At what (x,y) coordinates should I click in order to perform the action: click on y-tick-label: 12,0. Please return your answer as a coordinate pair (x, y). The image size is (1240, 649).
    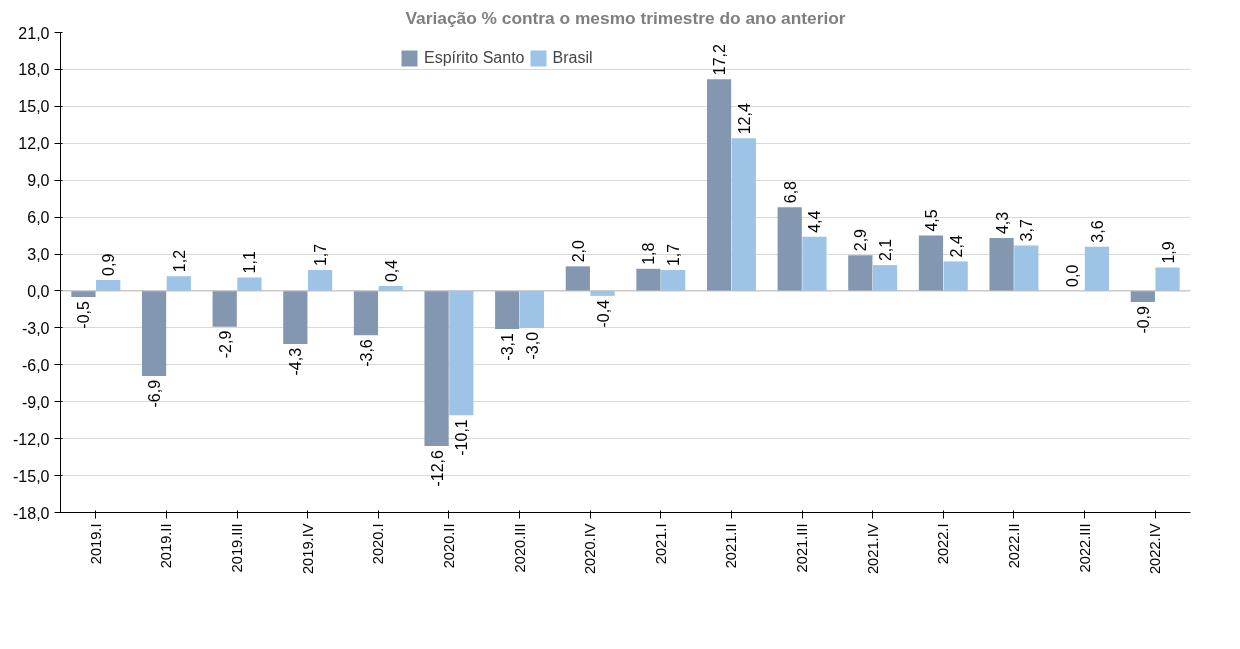
    Looking at the image, I should click on (34, 144).